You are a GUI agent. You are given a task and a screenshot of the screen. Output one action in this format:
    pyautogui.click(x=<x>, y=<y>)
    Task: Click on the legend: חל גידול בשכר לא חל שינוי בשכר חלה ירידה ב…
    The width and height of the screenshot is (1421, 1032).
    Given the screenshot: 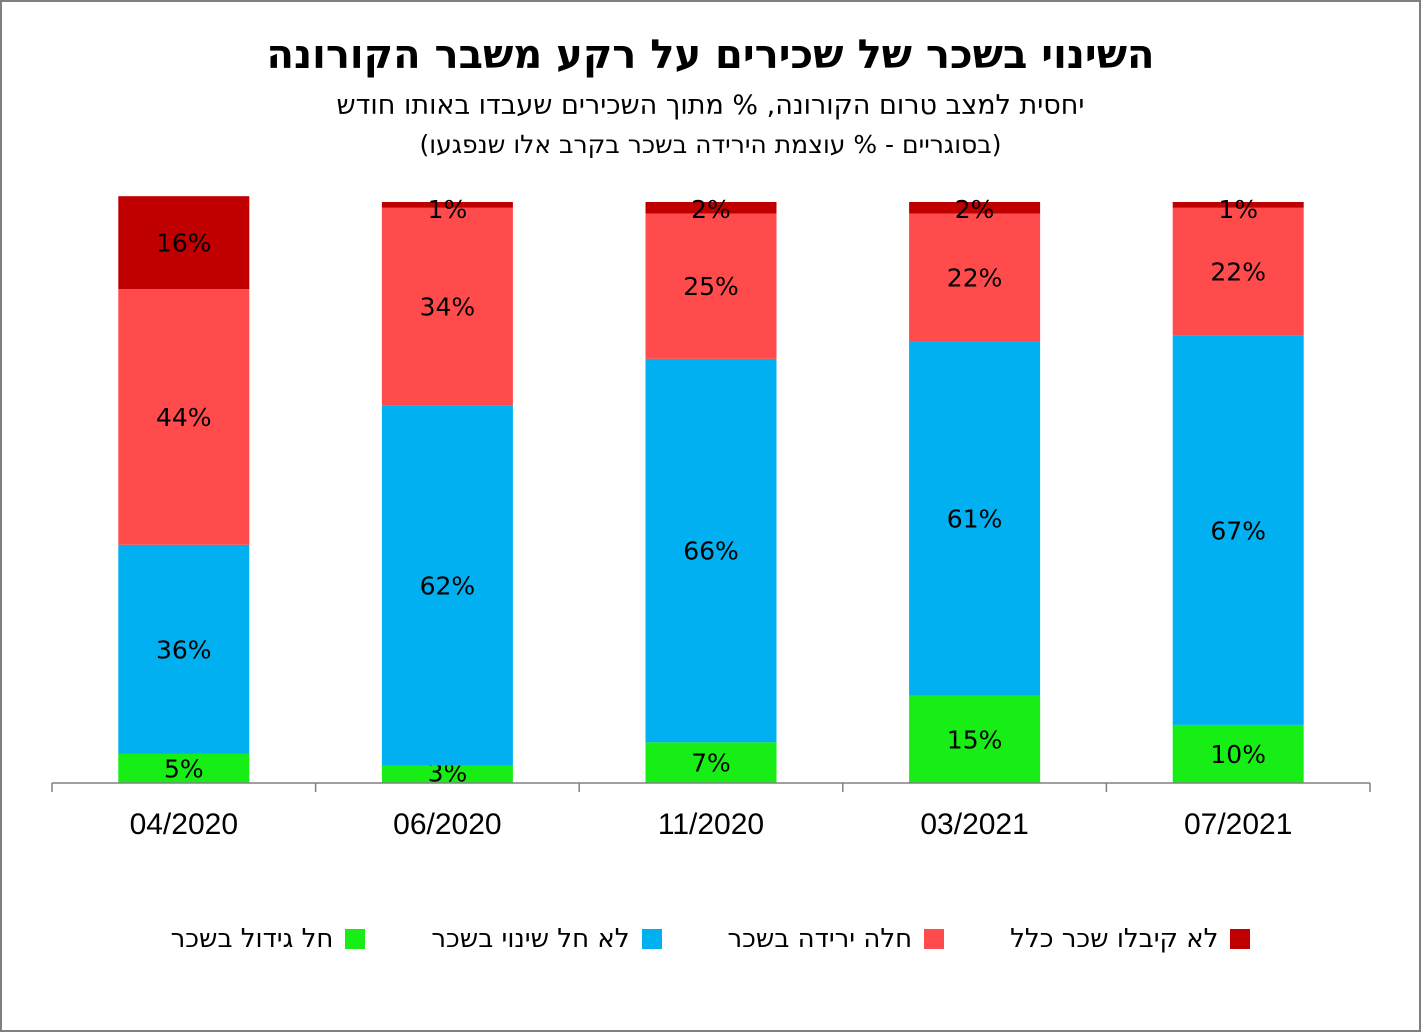 What is the action you would take?
    pyautogui.click(x=710, y=939)
    